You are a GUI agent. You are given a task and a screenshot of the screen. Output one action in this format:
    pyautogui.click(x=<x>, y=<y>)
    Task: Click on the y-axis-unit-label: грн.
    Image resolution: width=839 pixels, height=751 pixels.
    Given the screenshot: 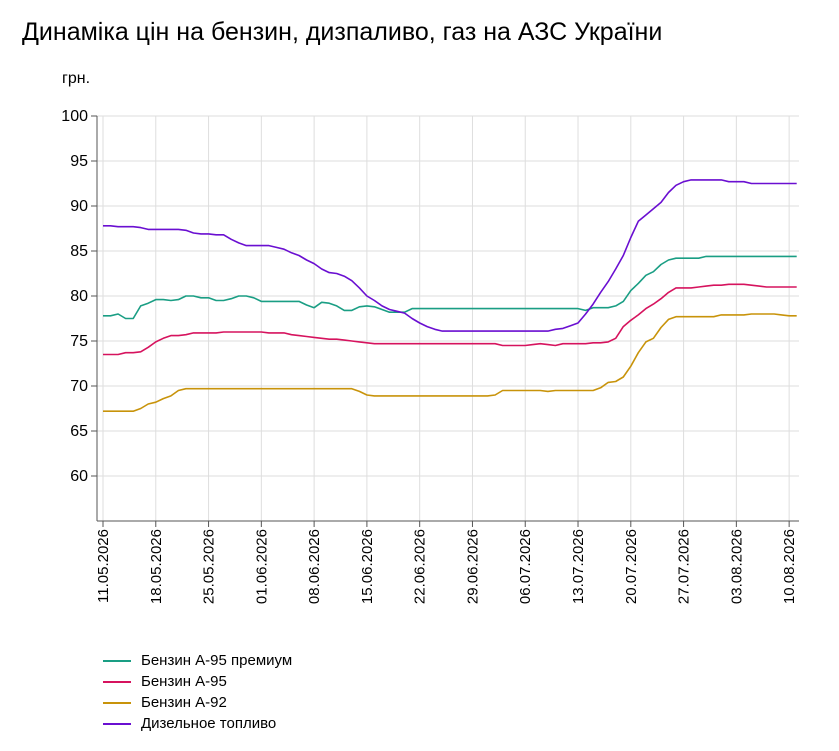 What is the action you would take?
    pyautogui.click(x=76, y=78)
    